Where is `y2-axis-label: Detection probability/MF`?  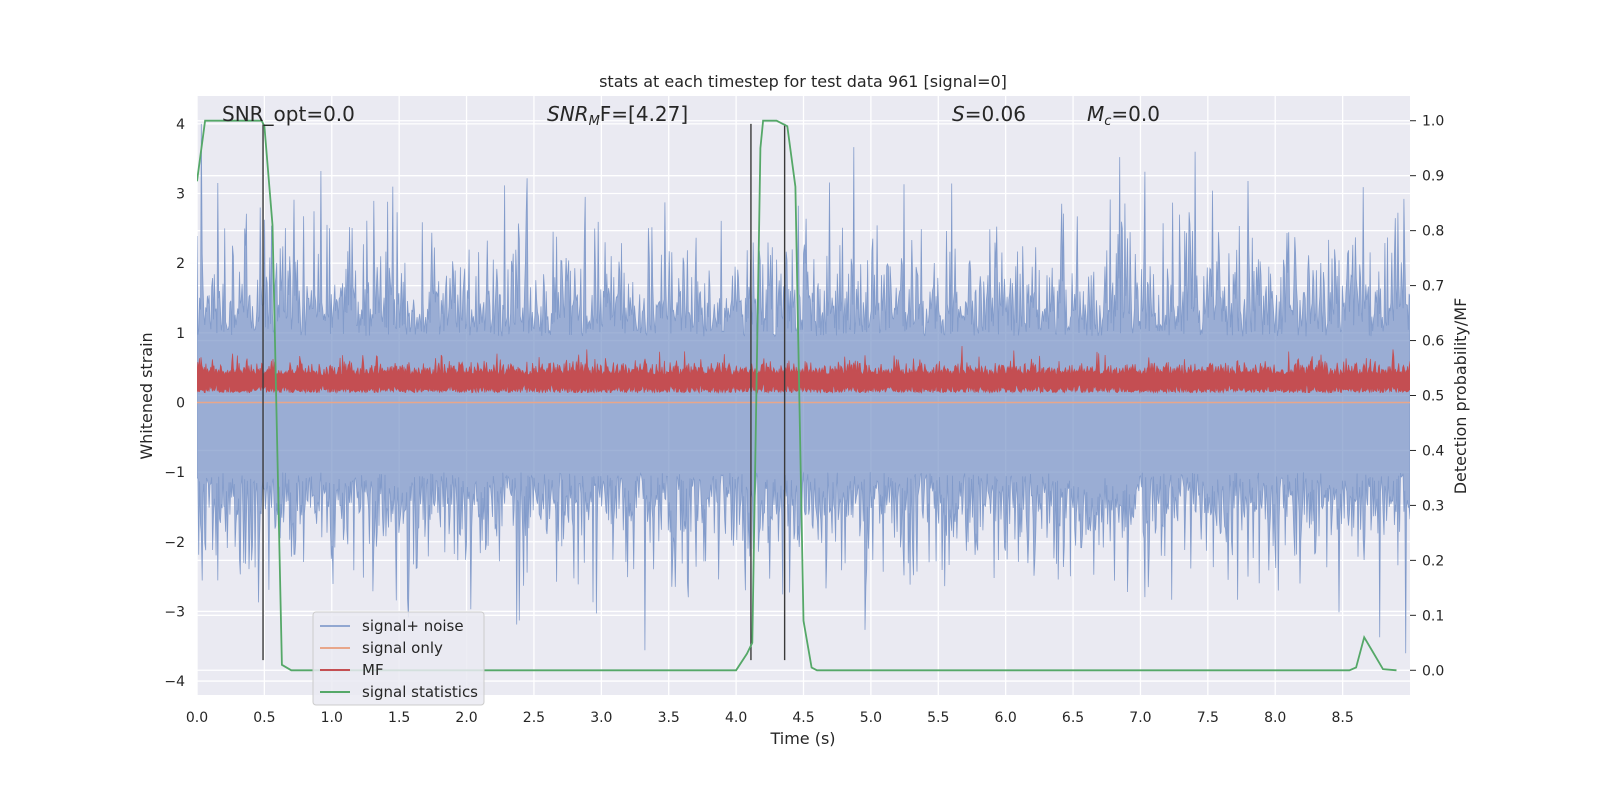 y2-axis-label: Detection probability/MF is located at coordinates (1460, 396).